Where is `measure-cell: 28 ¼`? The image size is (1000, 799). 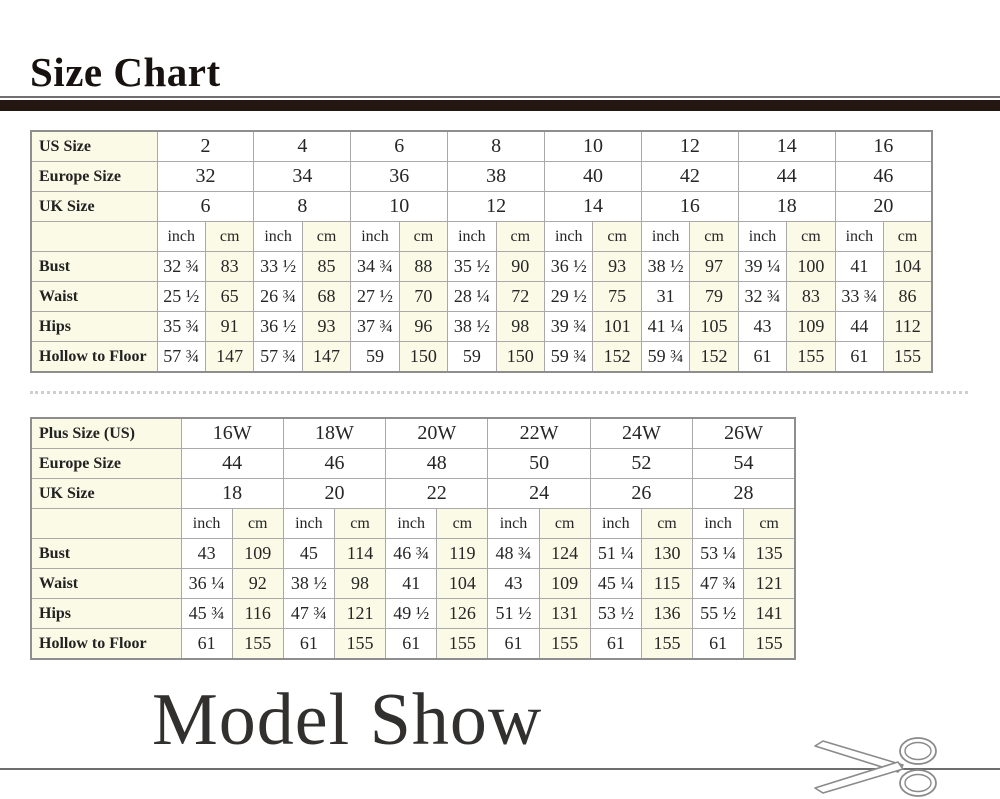 measure-cell: 28 ¼ is located at coordinates (472, 296).